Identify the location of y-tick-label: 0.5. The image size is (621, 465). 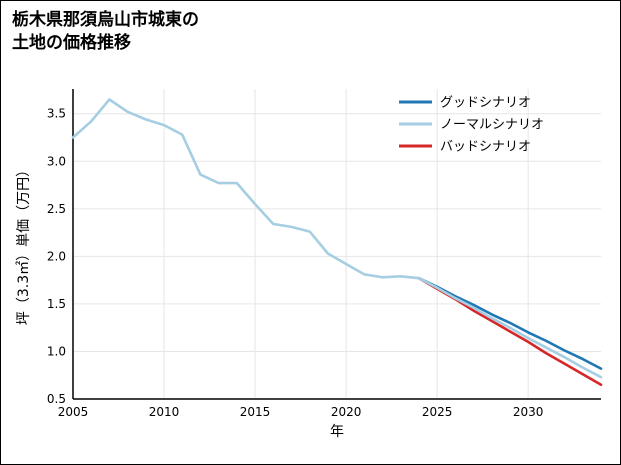
(56, 399).